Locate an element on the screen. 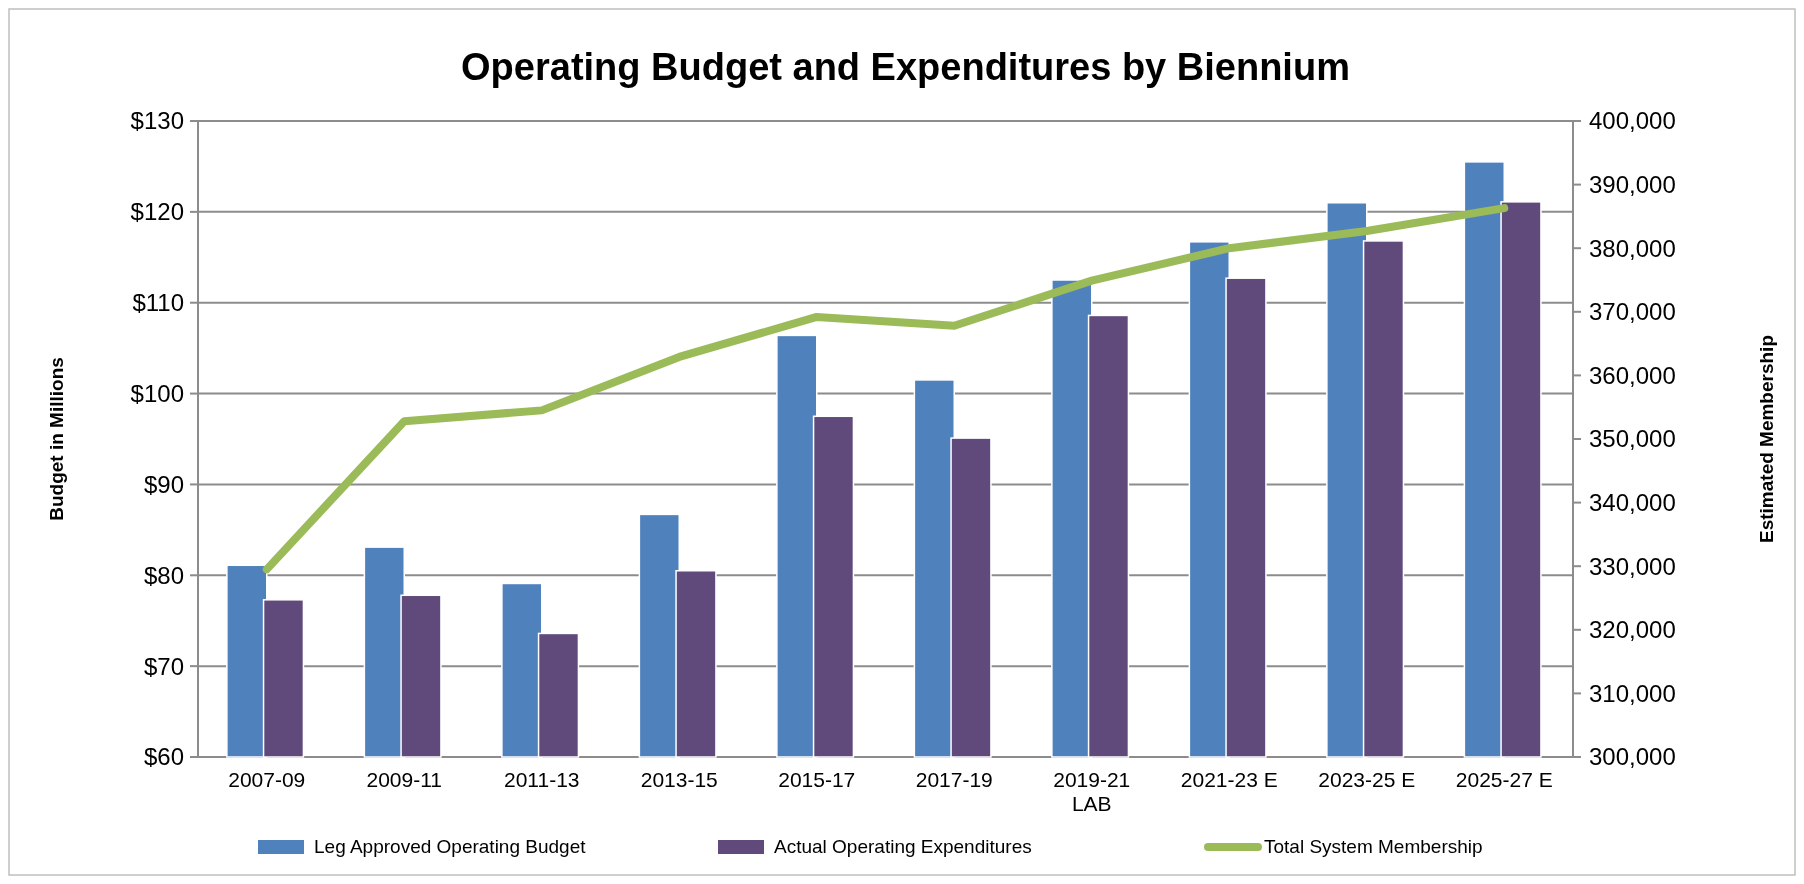 The width and height of the screenshot is (1804, 884). y2-tick-label: 390,000 is located at coordinates (1632, 184).